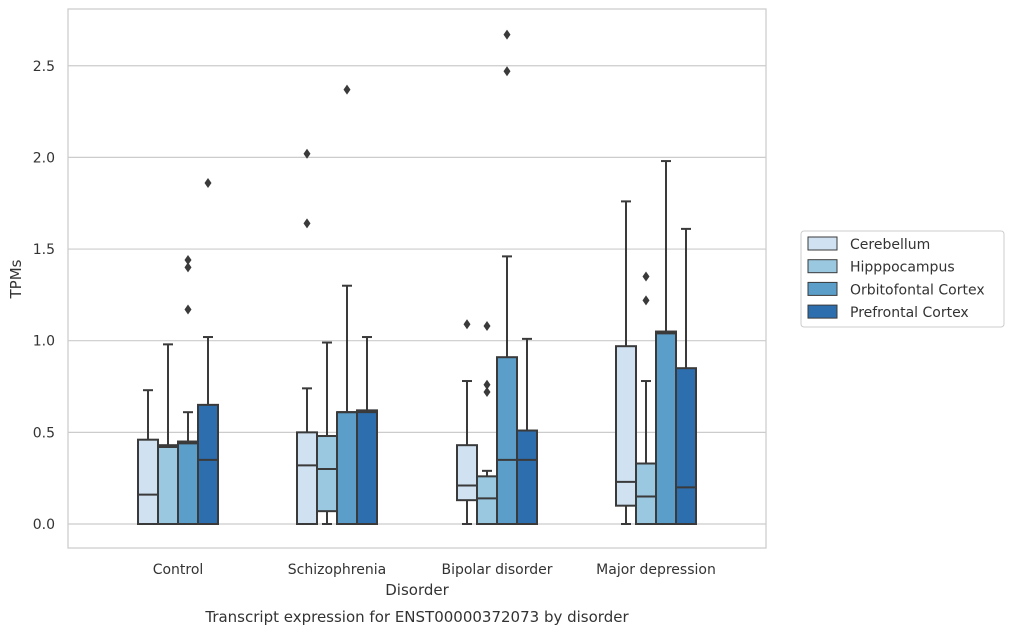  I want to click on y-tick-label: 2.5, so click(44, 67).